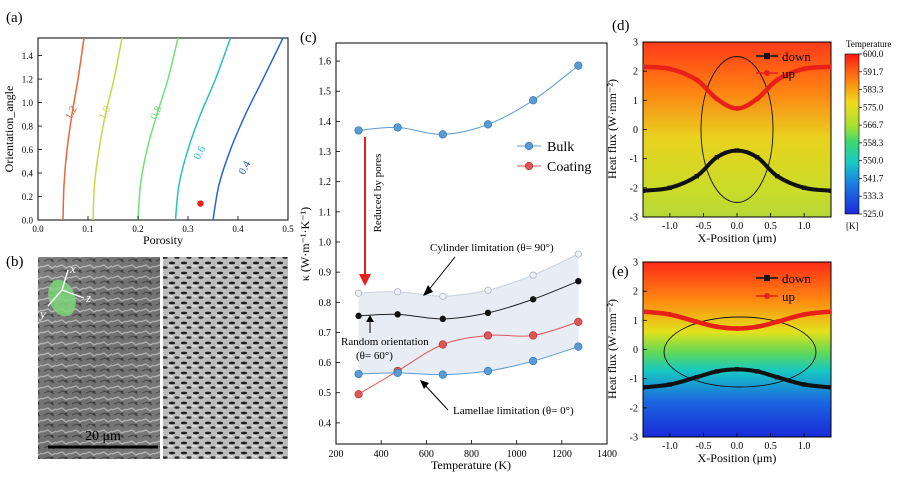  I want to click on triad-x-label: x, so click(72, 268).